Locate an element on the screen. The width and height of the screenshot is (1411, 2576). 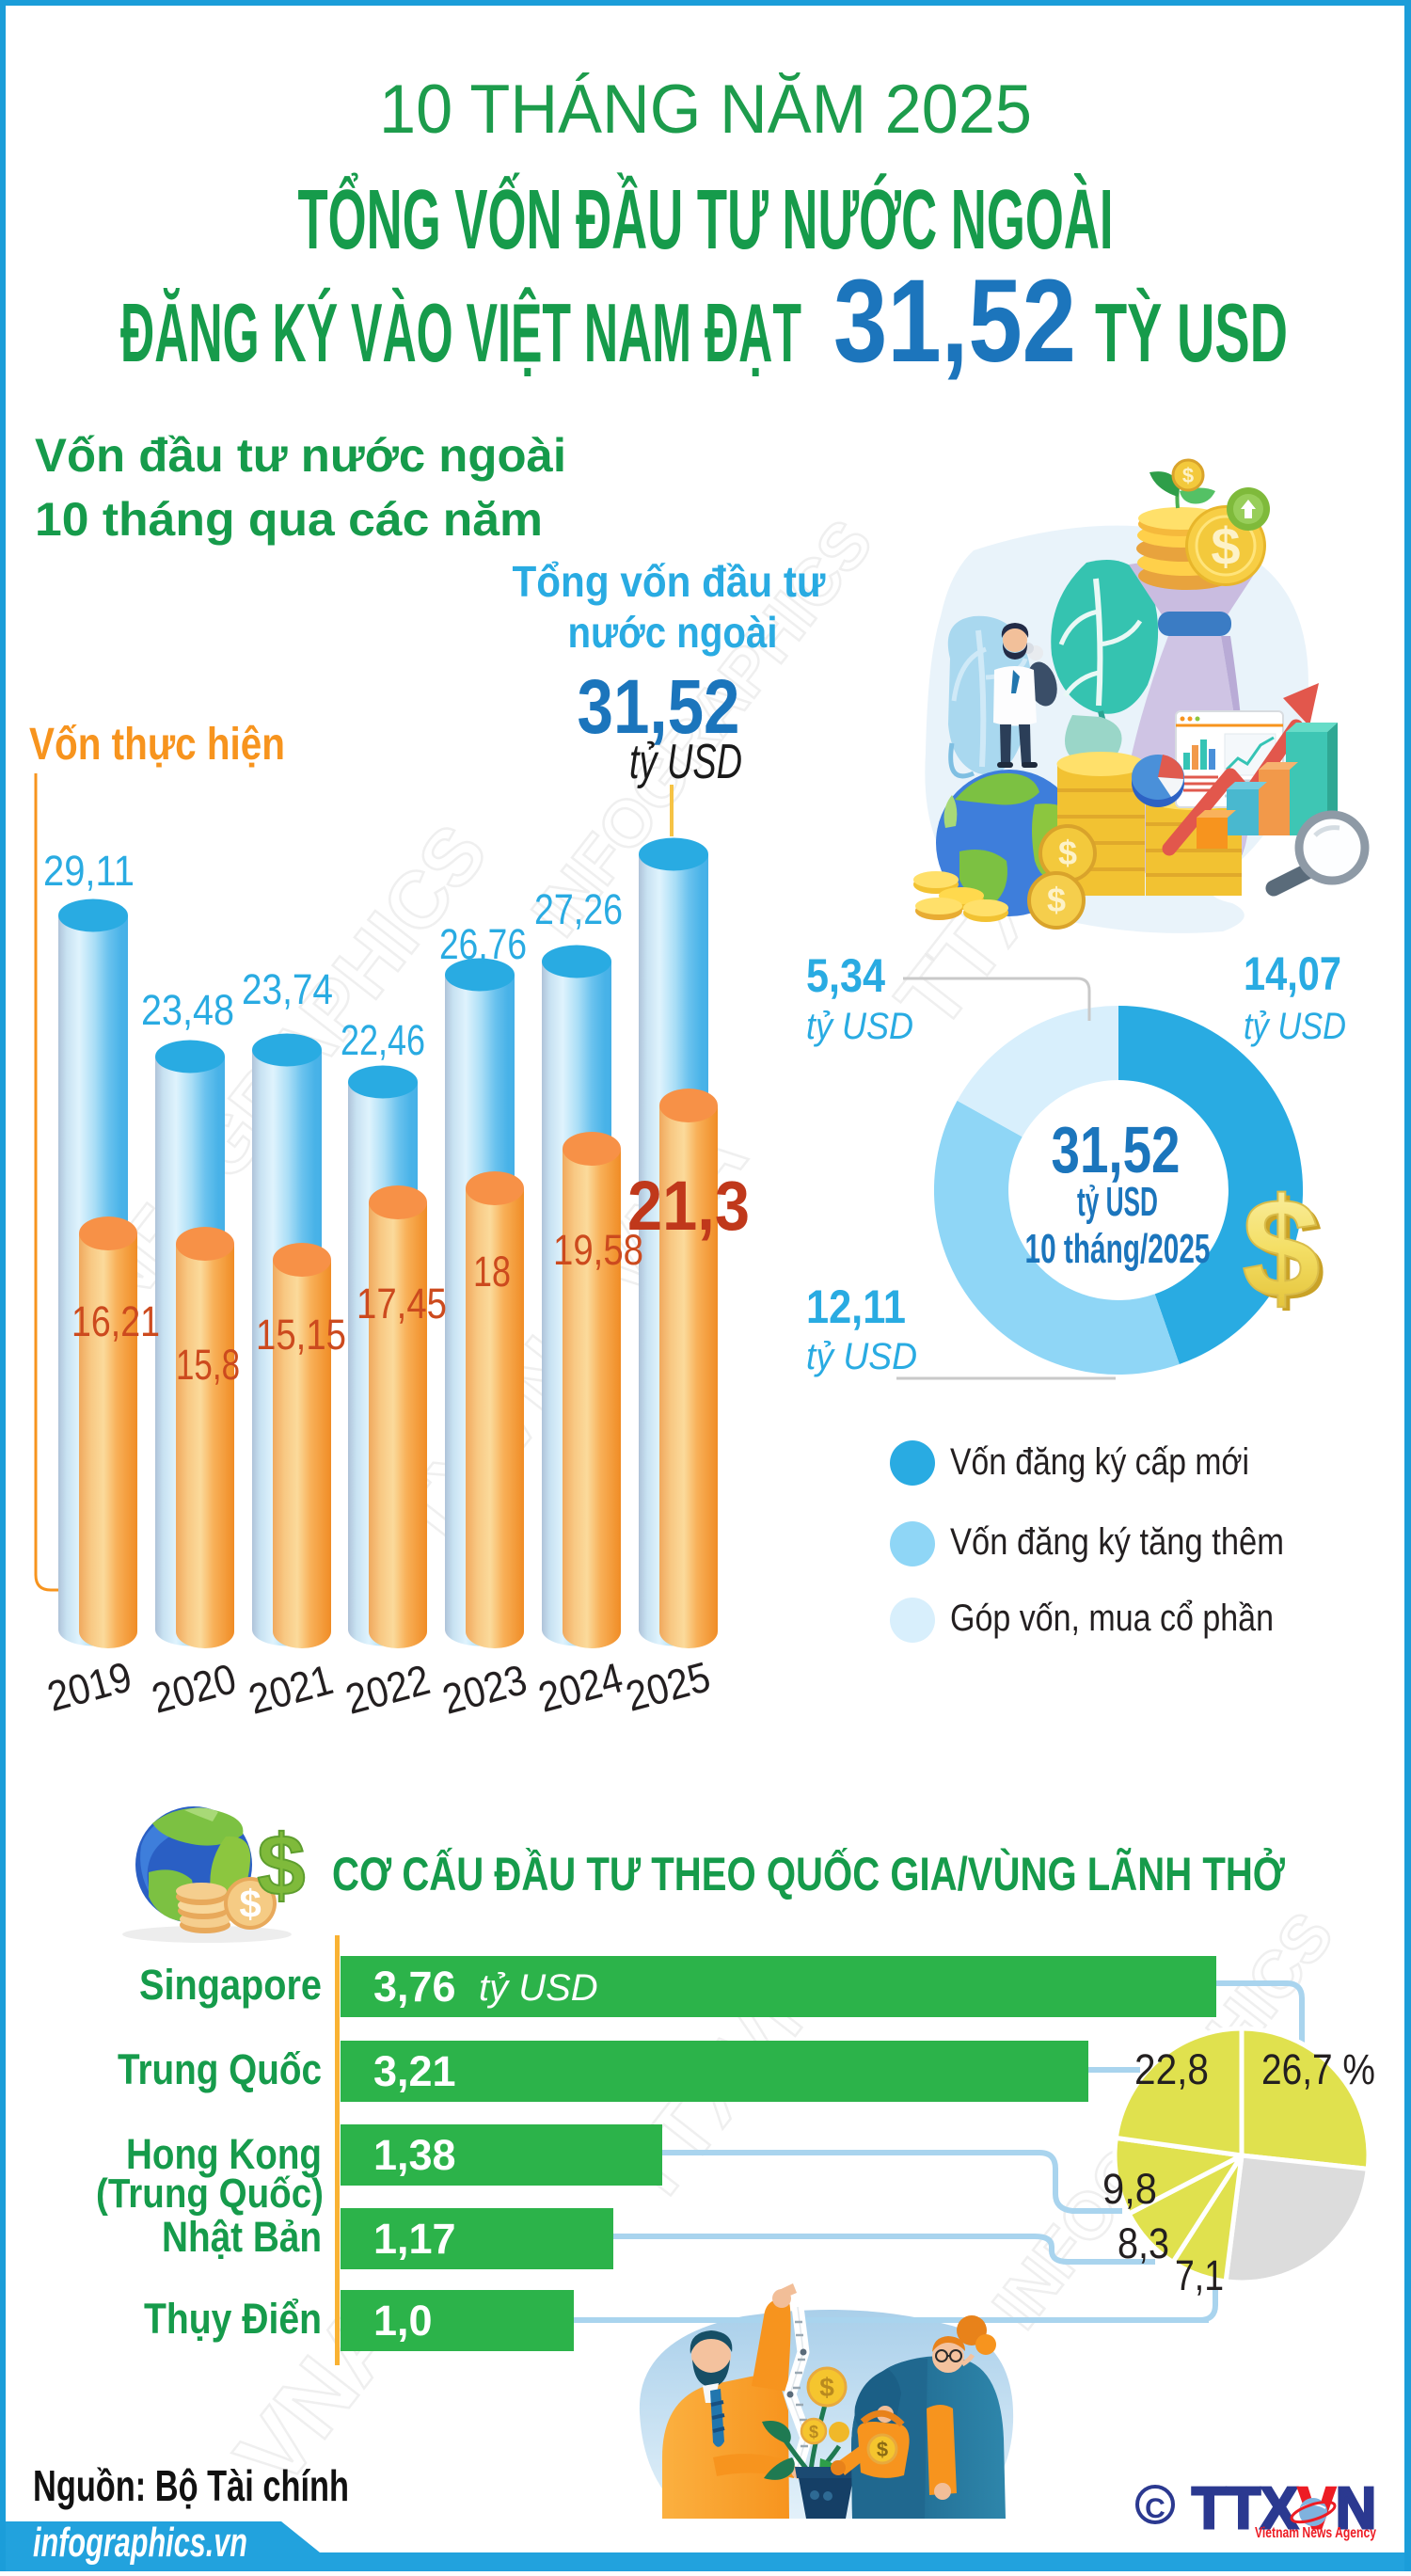
svg-text: 1,38 is located at coordinates (414, 2155).